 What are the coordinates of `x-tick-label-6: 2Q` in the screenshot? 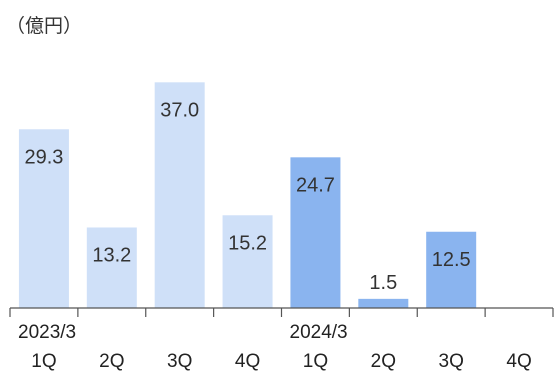 It's located at (383, 361).